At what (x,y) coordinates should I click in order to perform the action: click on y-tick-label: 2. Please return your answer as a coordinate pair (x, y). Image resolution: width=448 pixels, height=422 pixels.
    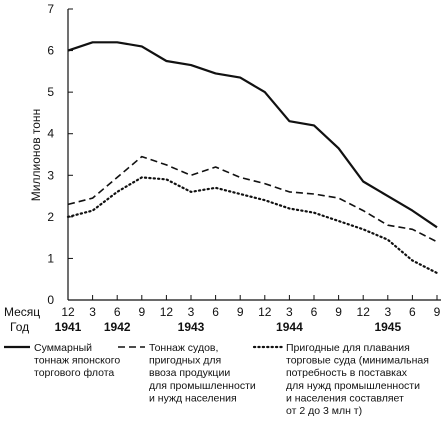
    Looking at the image, I should click on (50, 217).